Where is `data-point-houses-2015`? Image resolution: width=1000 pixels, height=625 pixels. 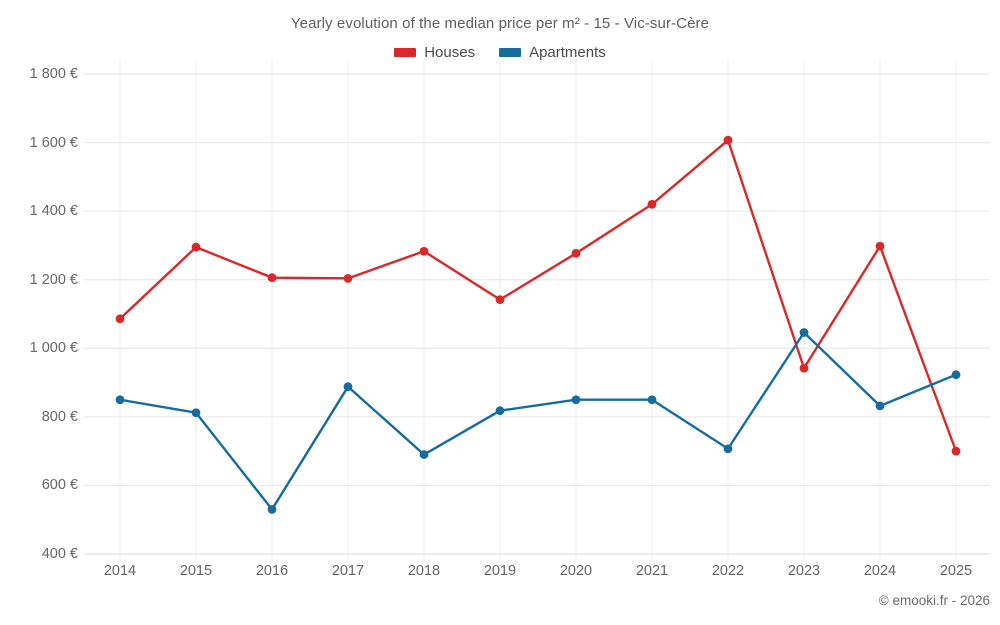
data-point-houses-2015 is located at coordinates (196, 247).